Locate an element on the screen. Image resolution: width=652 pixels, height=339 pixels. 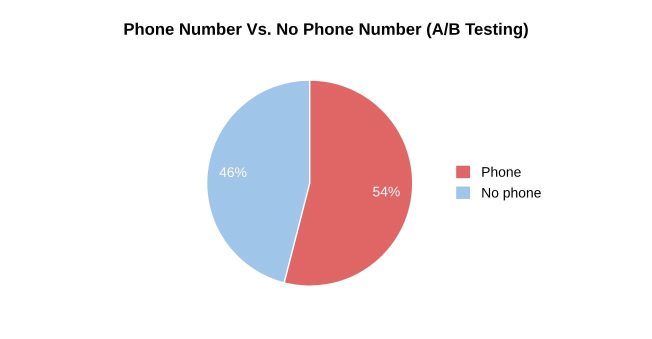
data-label: 46% is located at coordinates (232, 172).